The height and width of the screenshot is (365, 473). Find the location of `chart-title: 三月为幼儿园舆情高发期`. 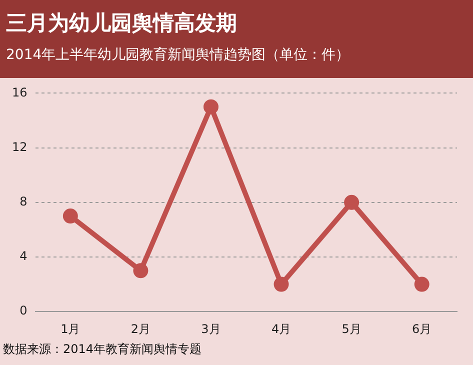

chart-title: 三月为幼儿园舆情高发期 is located at coordinates (122, 23).